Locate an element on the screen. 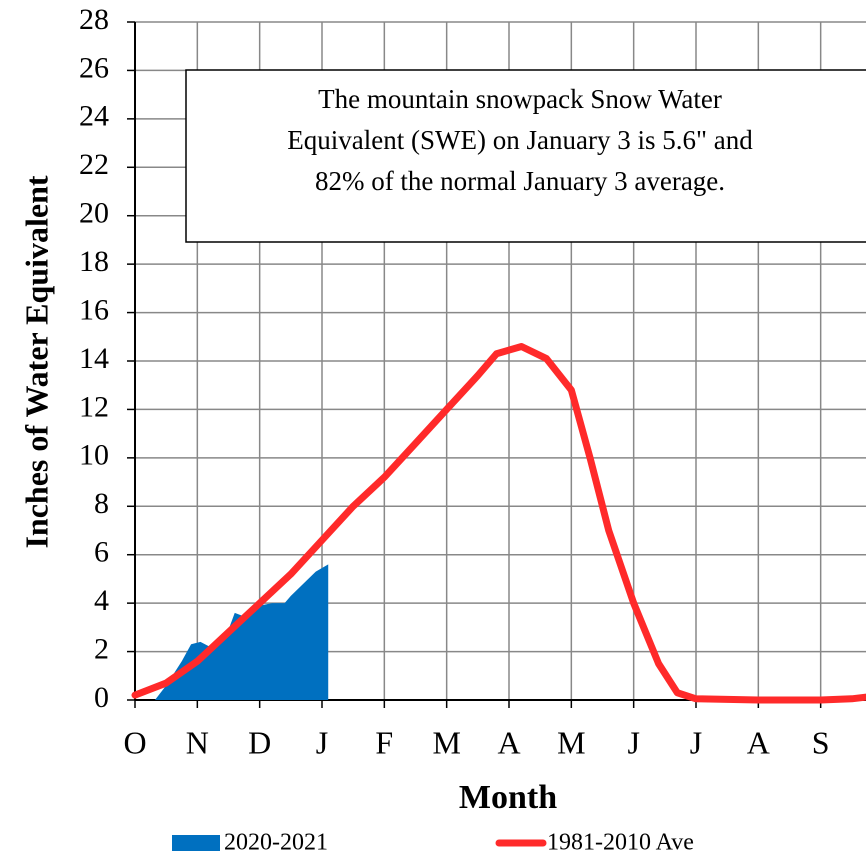 Image resolution: width=866 pixels, height=858 pixels. y-tick-label: 24 is located at coordinates (94, 116).